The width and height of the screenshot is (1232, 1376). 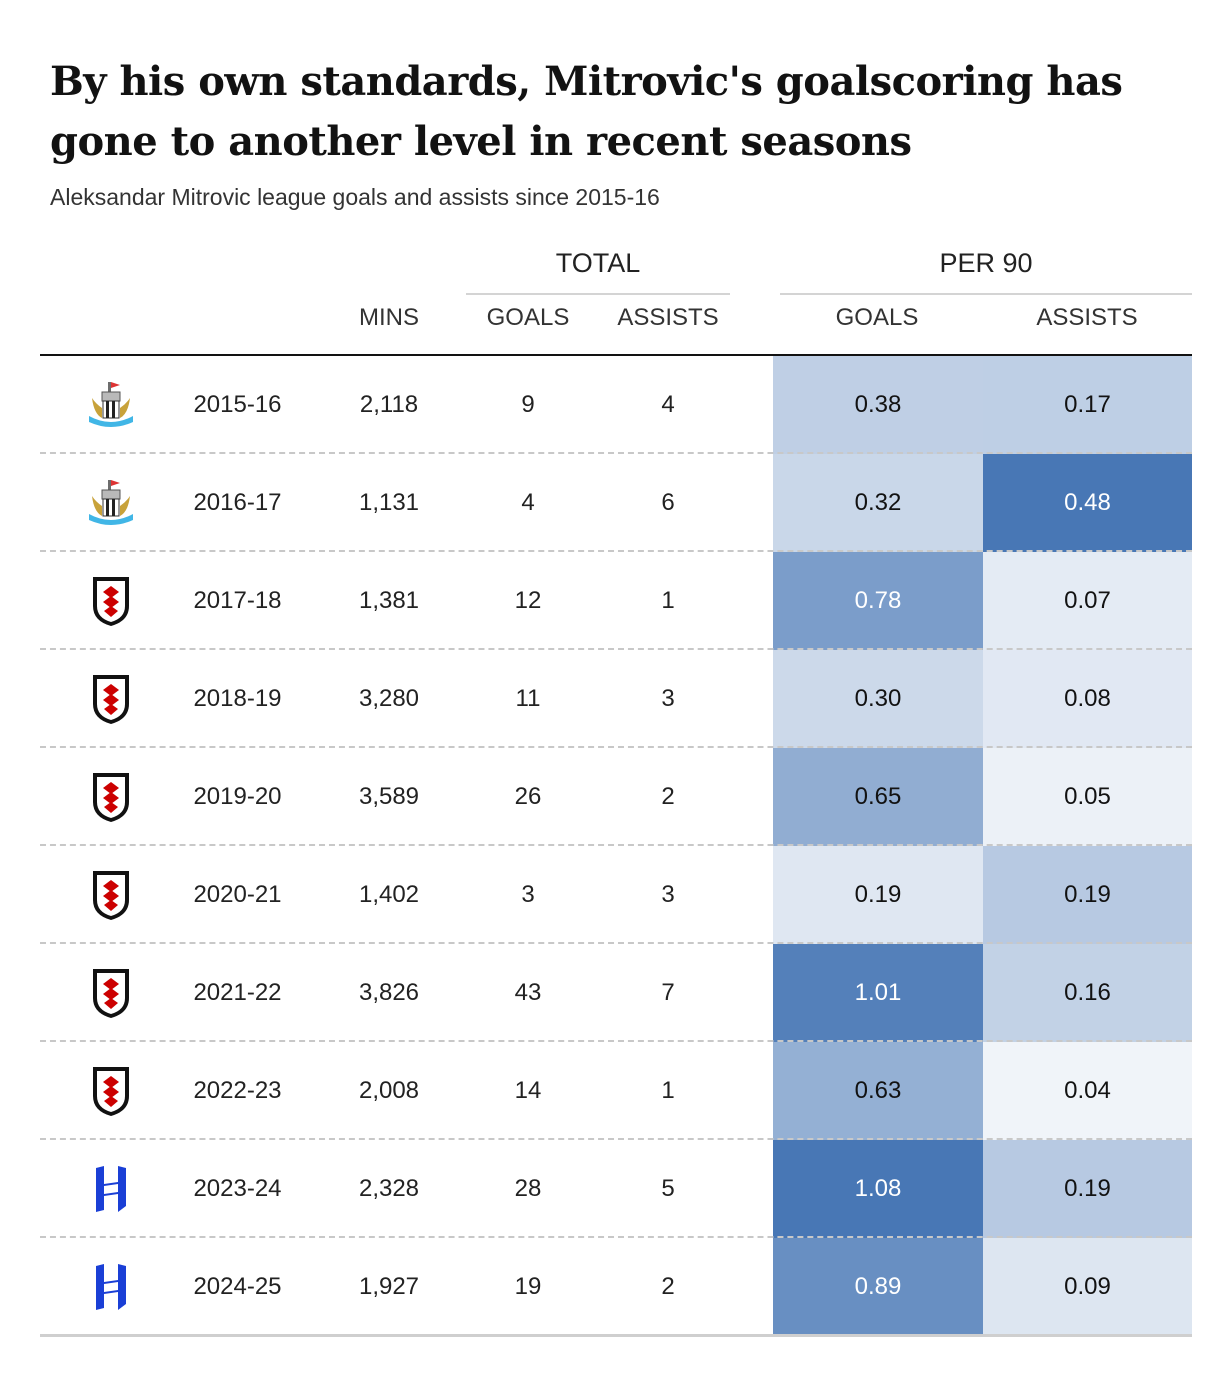 What do you see at coordinates (668, 1188) in the screenshot?
I see `assists-cell: 5` at bounding box center [668, 1188].